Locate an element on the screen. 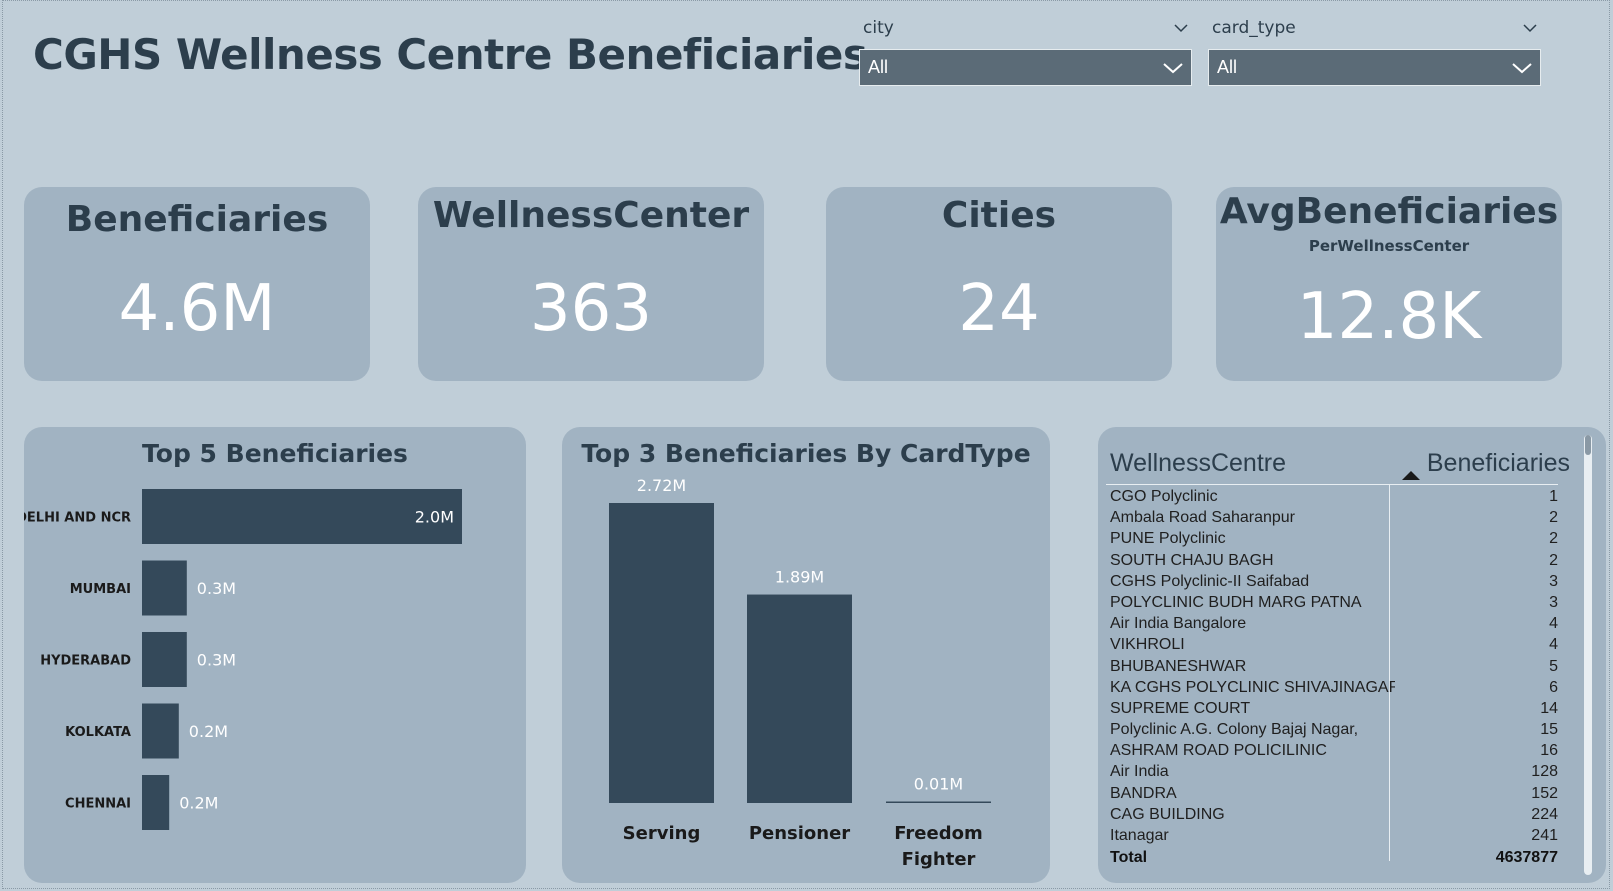  vertical-scrollbar is located at coordinates (1588, 655).